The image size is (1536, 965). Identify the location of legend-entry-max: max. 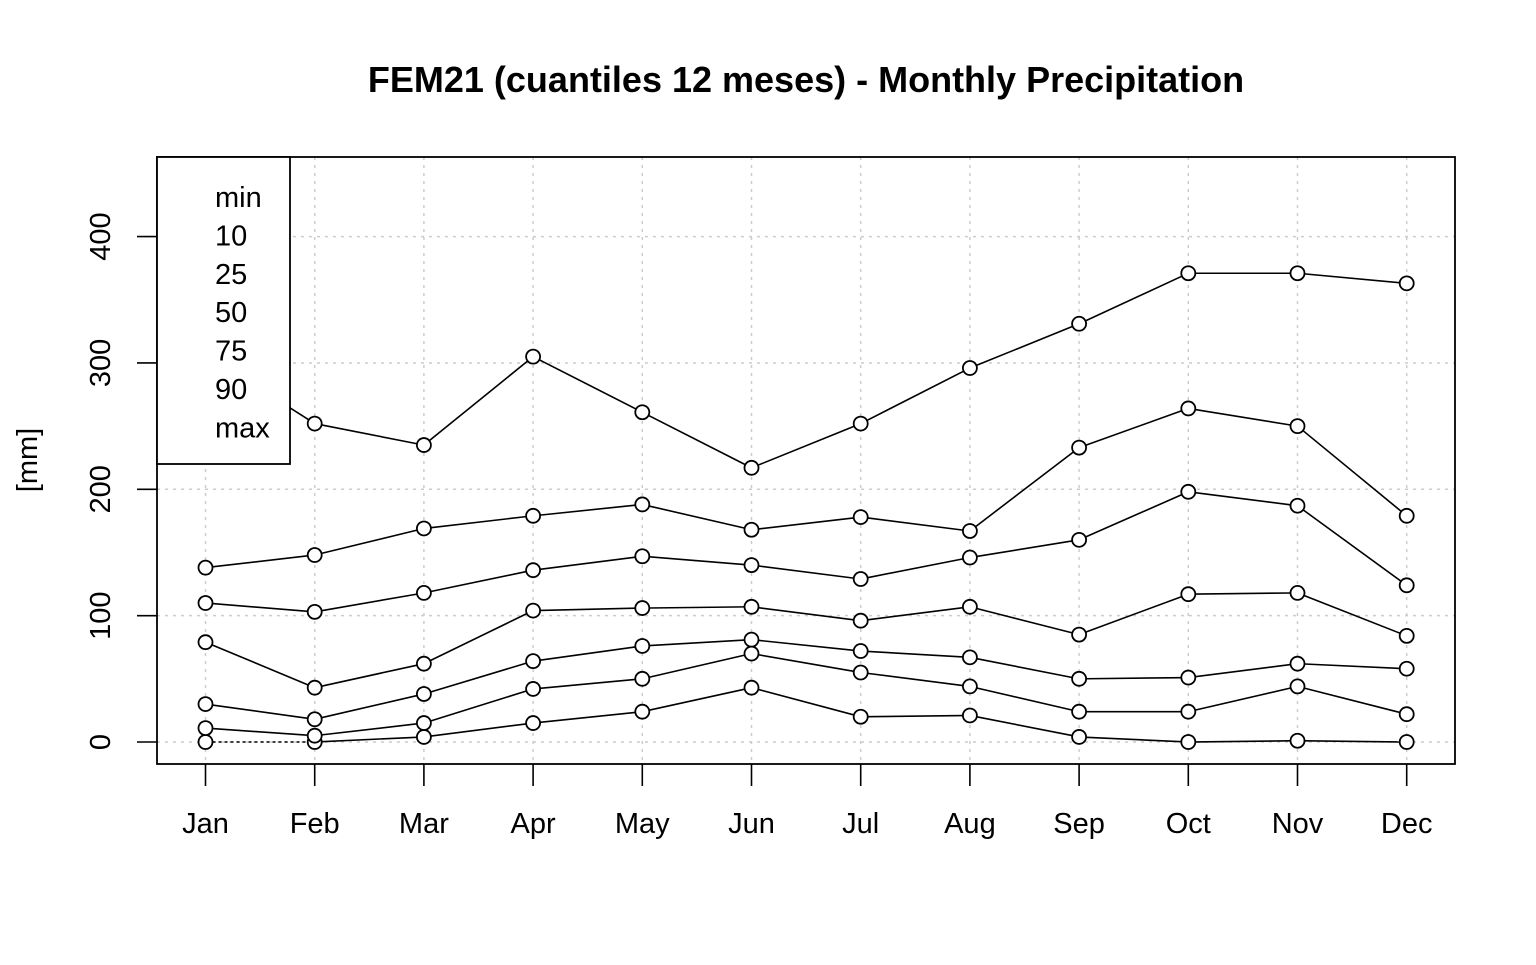
(242, 428).